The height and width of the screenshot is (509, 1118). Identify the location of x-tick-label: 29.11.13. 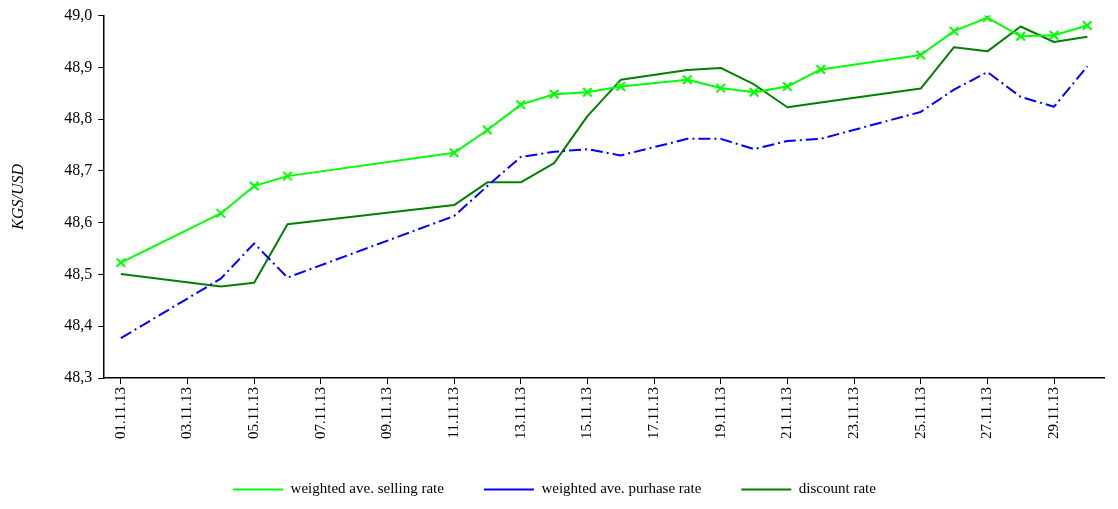
(1052, 413).